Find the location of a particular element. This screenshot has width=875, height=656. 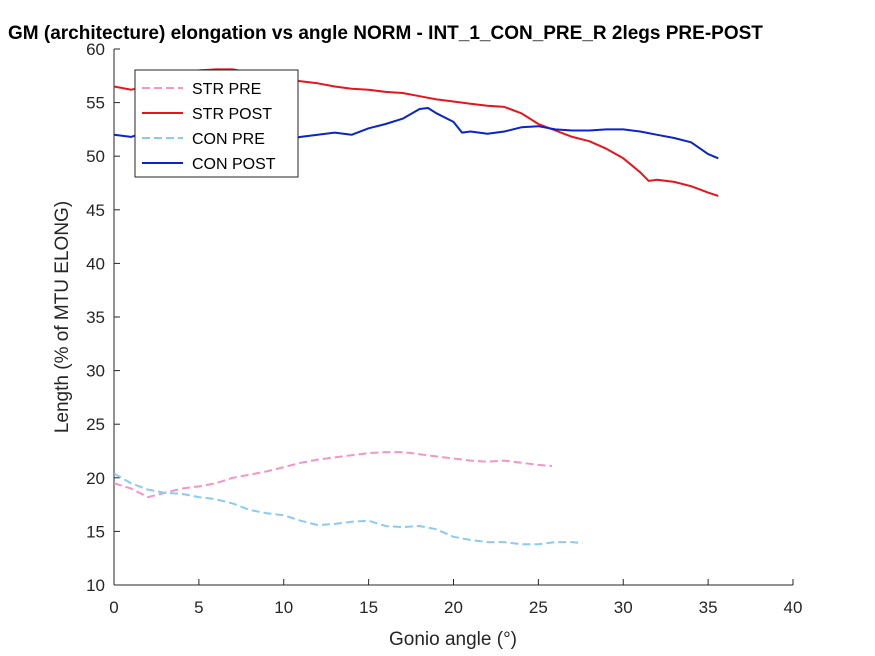

y-tick-label: 55 is located at coordinates (95, 103).